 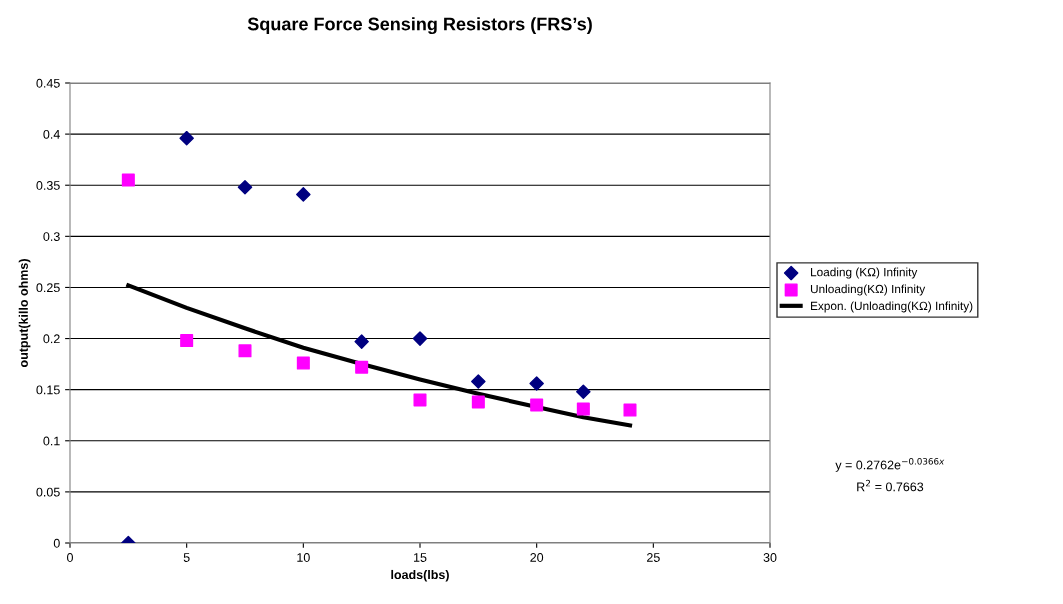 What do you see at coordinates (868, 290) in the screenshot?
I see `legend-label: Unloading(KΩ) Infinity` at bounding box center [868, 290].